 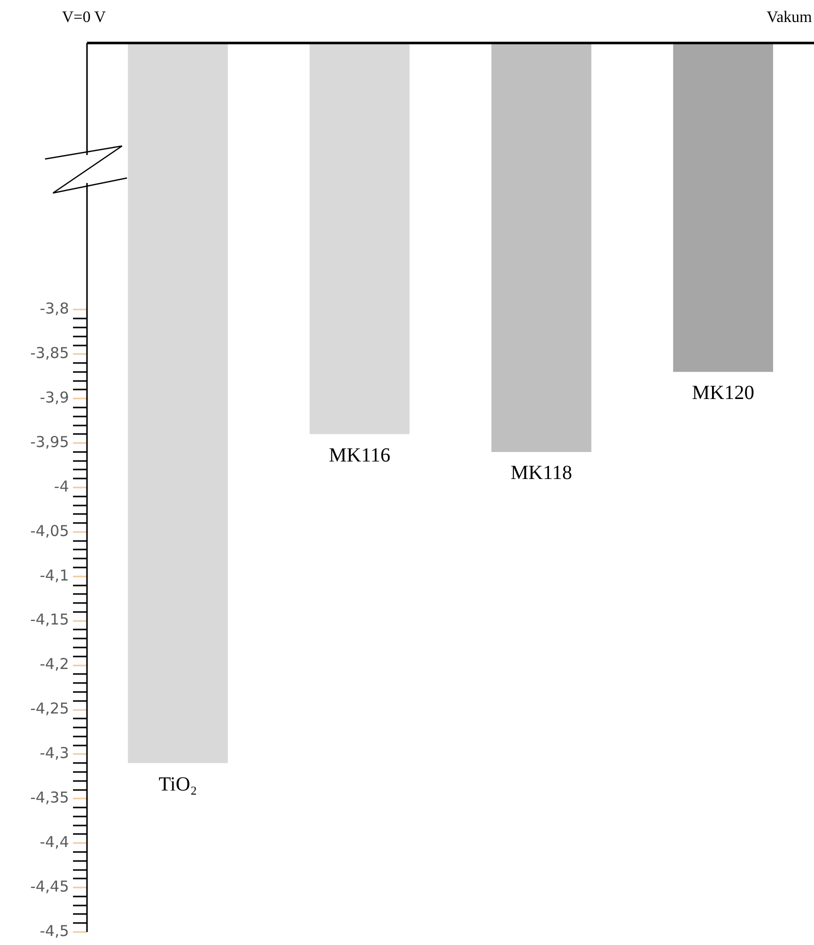 I want to click on y-tick-label: -3,95, so click(x=49, y=441).